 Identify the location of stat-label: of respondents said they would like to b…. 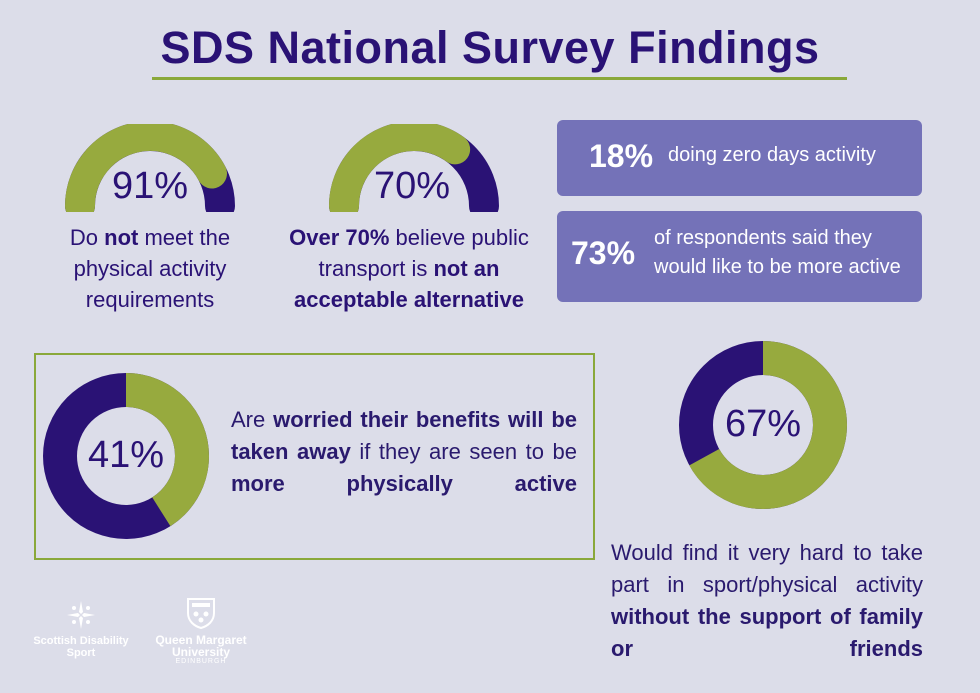
(777, 252).